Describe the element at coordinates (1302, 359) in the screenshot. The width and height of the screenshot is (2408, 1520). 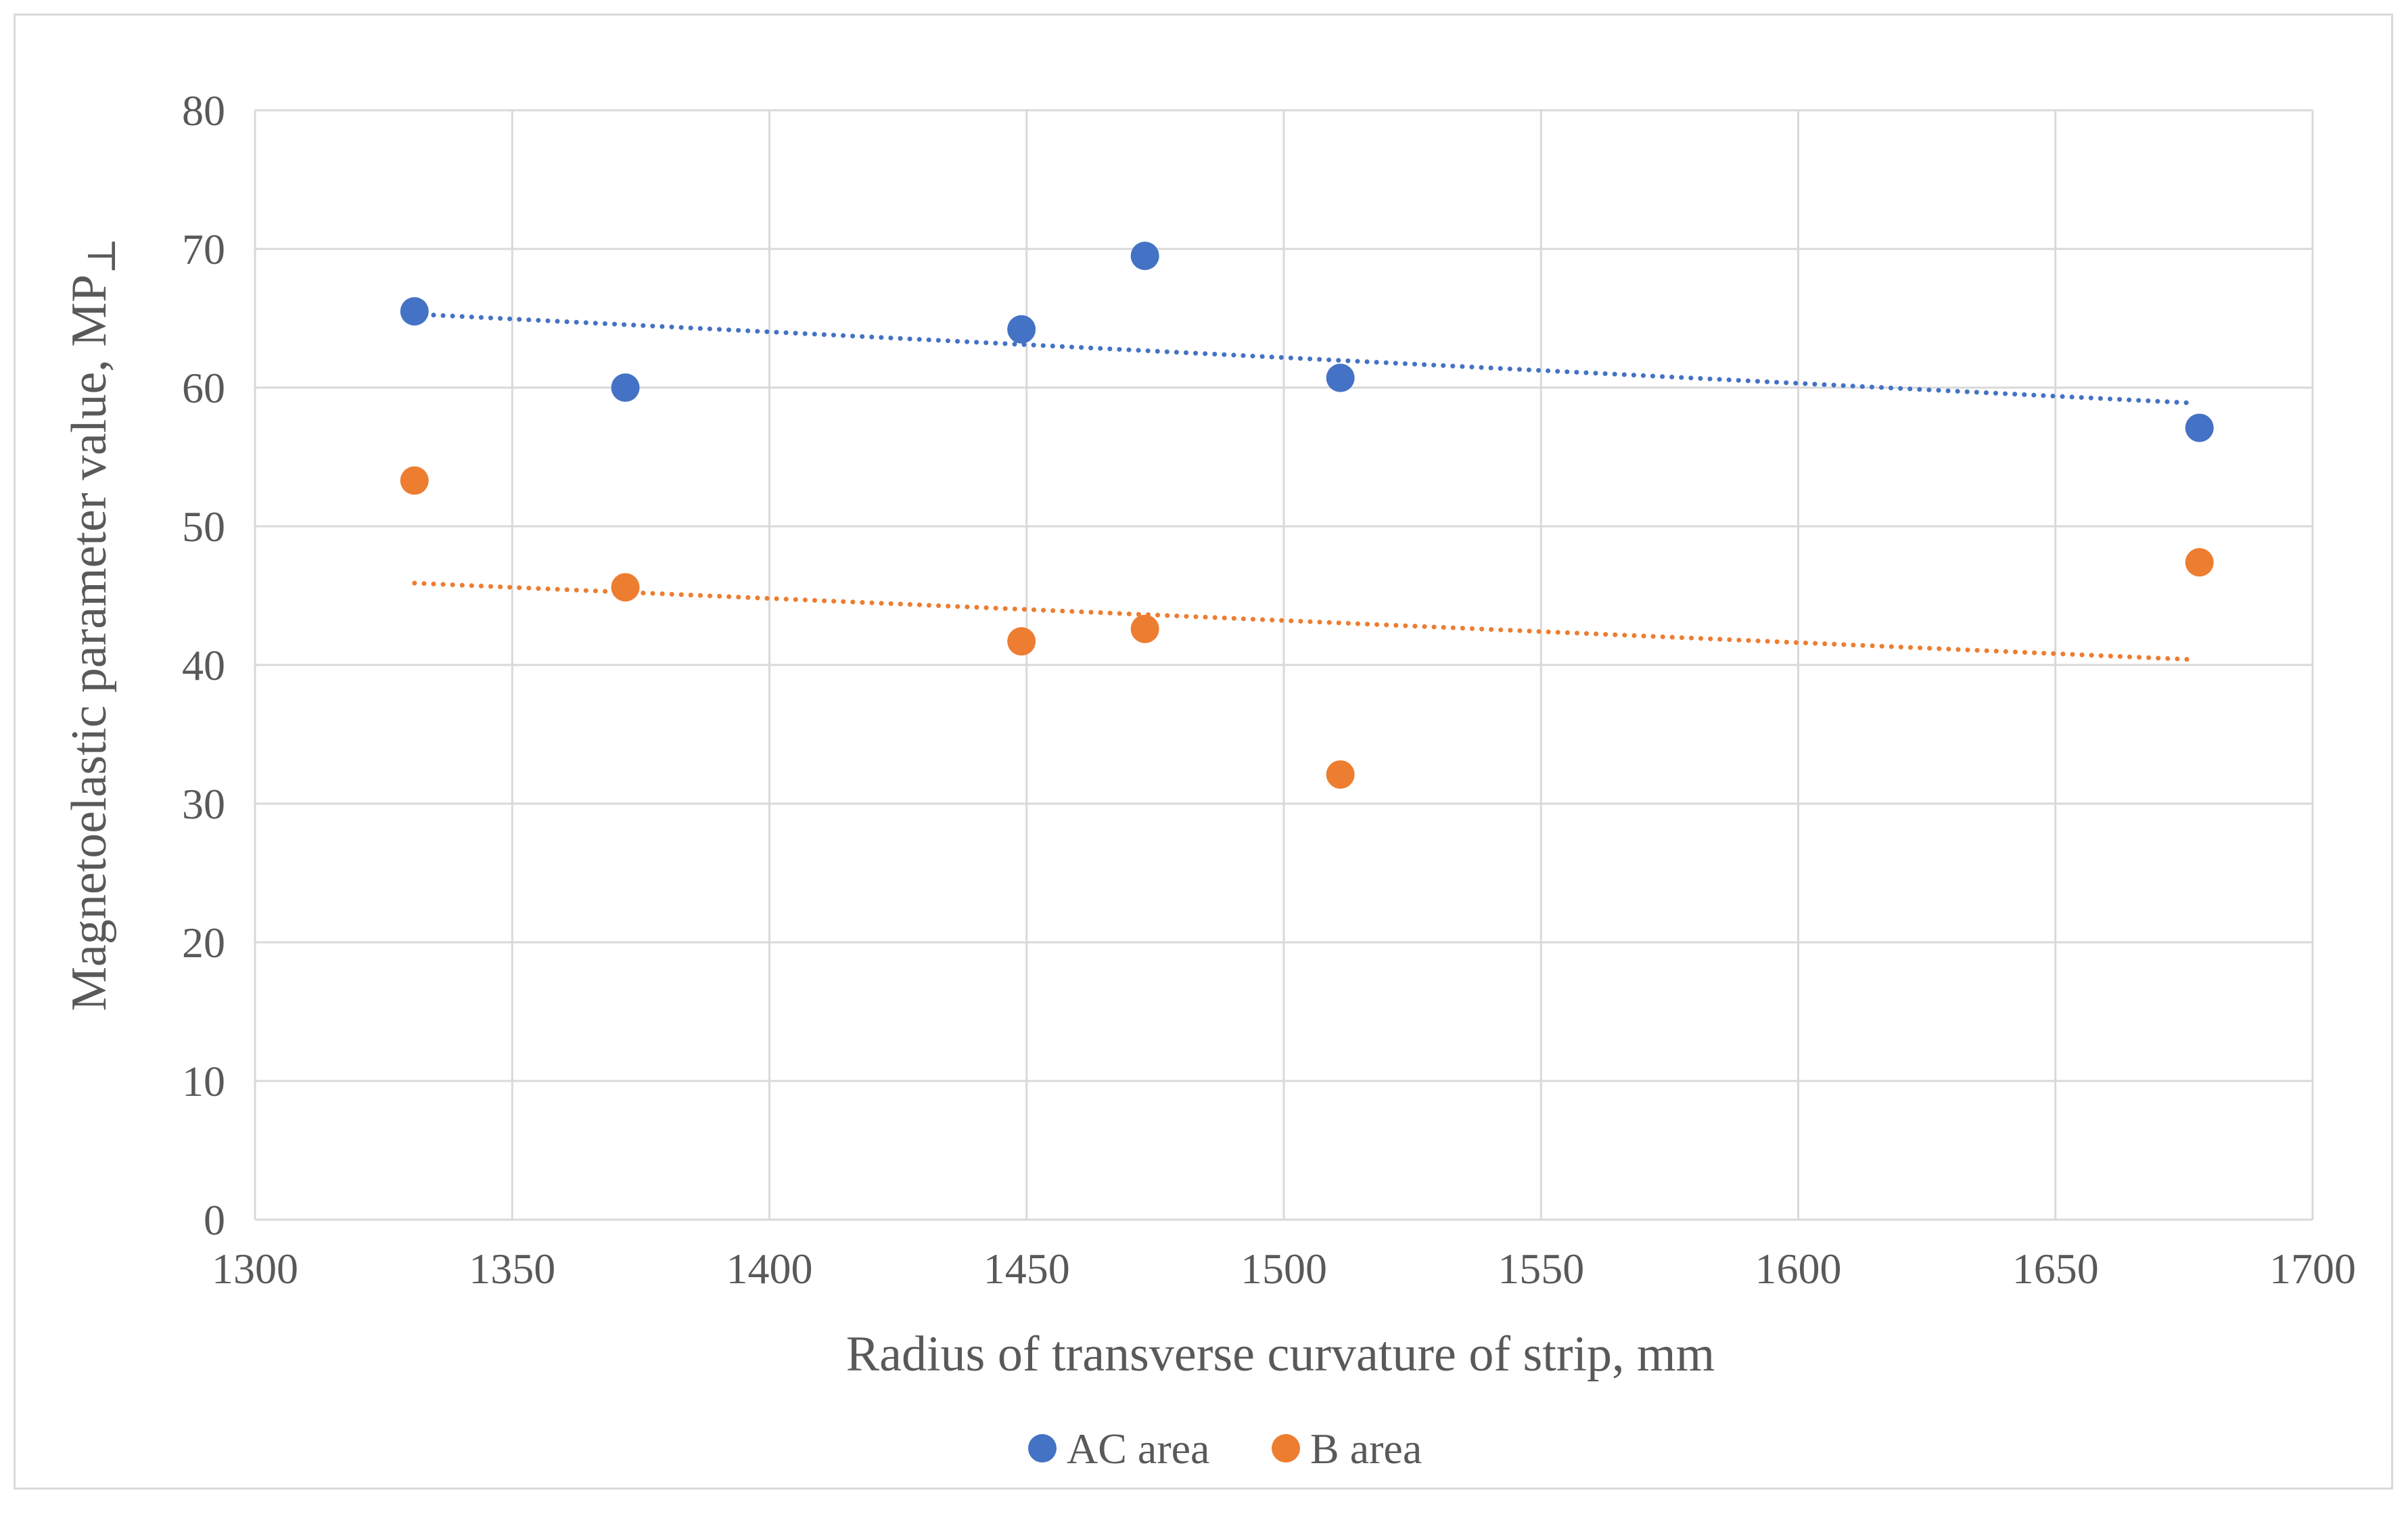
I see `trendline-ac-area` at that location.